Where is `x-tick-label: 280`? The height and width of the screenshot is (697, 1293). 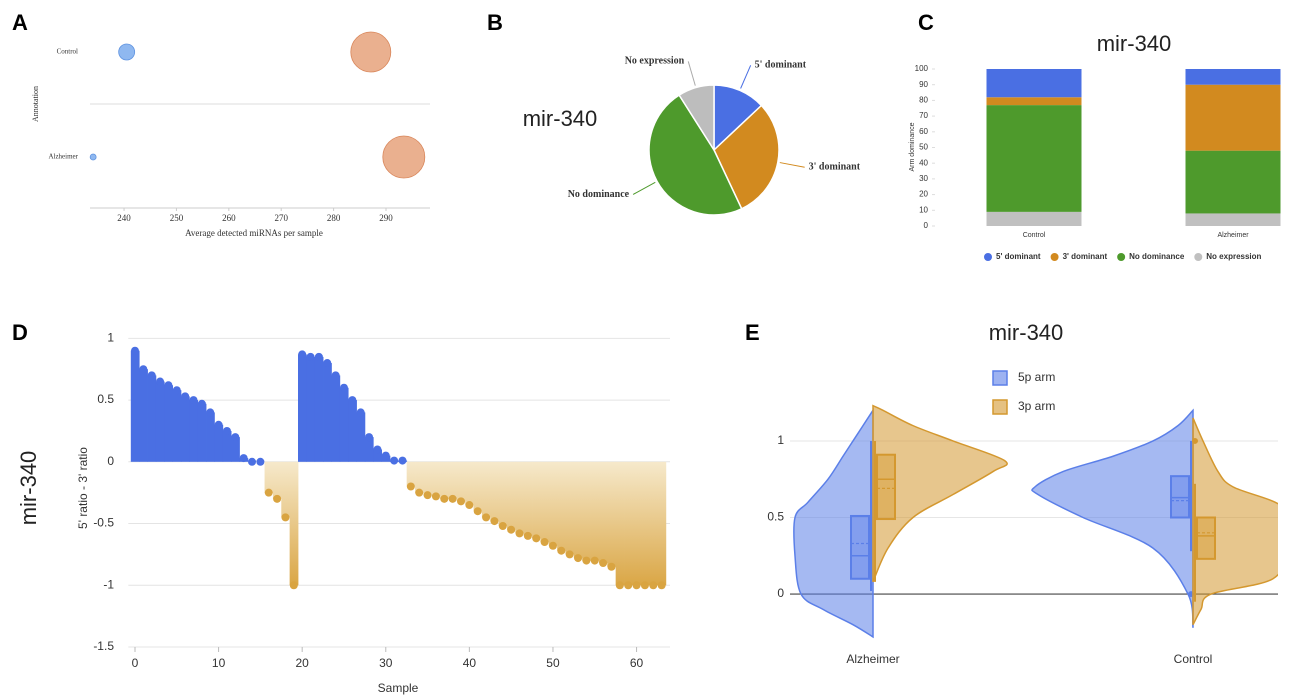
x-tick-label: 280 is located at coordinates (334, 218).